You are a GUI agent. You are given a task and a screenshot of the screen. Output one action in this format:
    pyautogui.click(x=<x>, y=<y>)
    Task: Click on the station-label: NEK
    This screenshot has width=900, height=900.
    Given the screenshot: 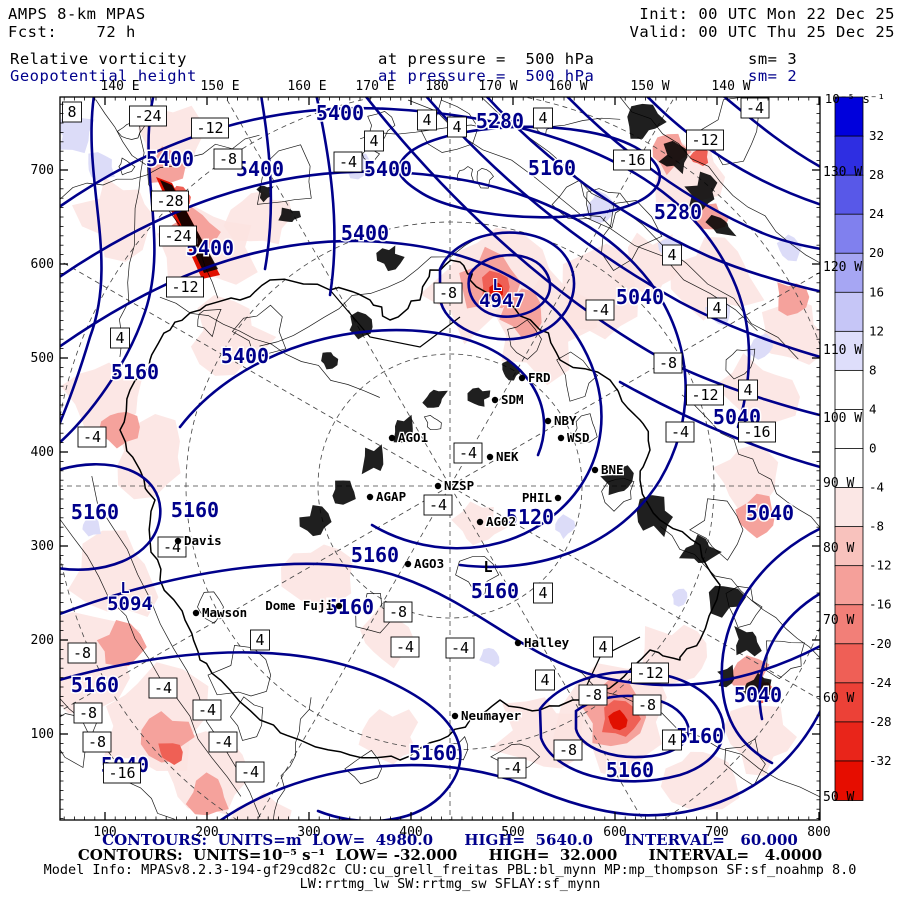 What is the action you would take?
    pyautogui.click(x=507, y=456)
    